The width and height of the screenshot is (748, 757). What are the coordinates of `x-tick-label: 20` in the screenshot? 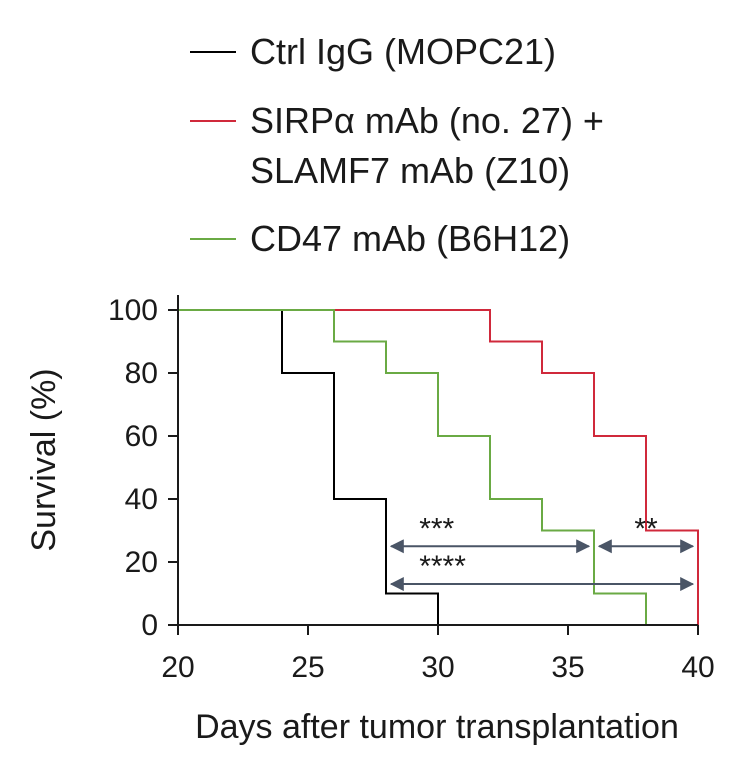 It's located at (177, 667).